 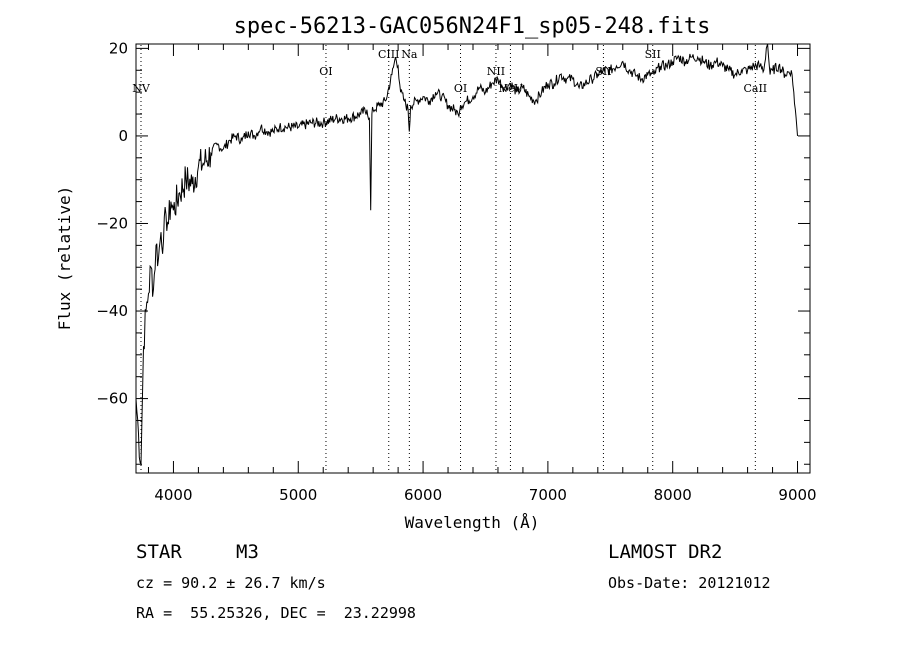 I want to click on spectral-line-label: NV, so click(x=141, y=88).